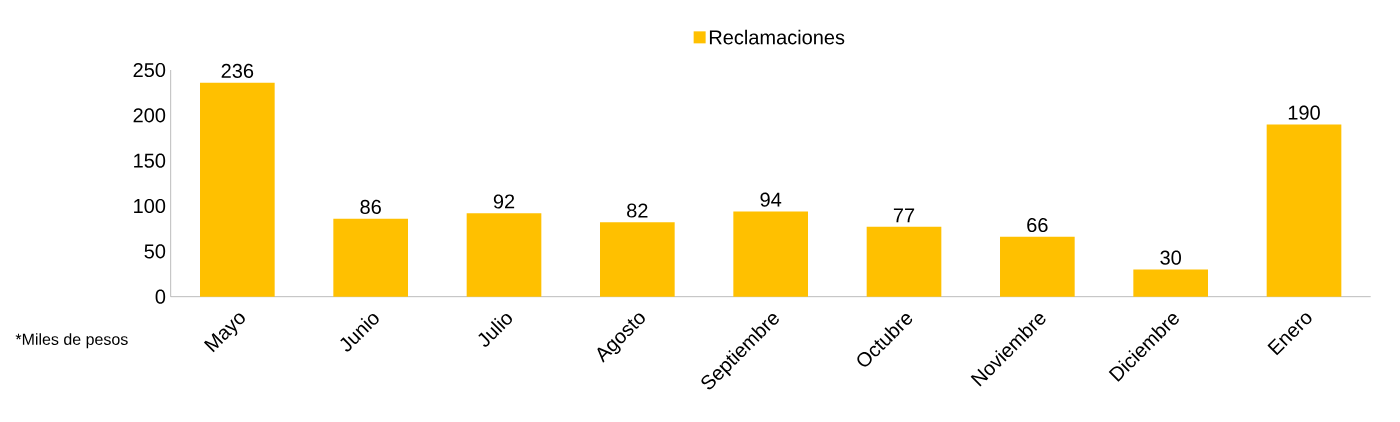 Image resolution: width=1400 pixels, height=422 pixels. I want to click on x-tick-label: Julio, so click(495, 330).